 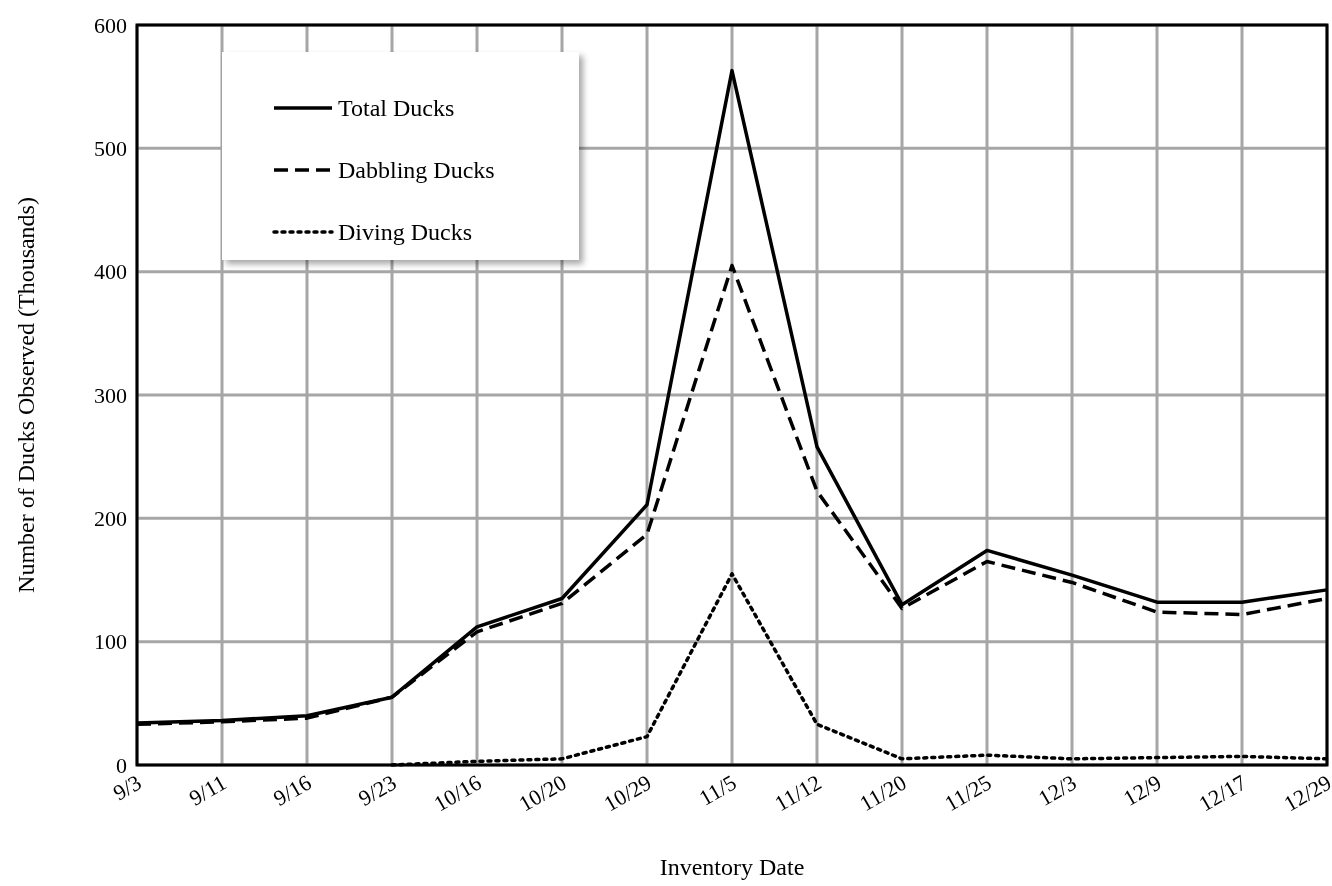 I want to click on legend-label: Total Ducks, so click(x=396, y=108).